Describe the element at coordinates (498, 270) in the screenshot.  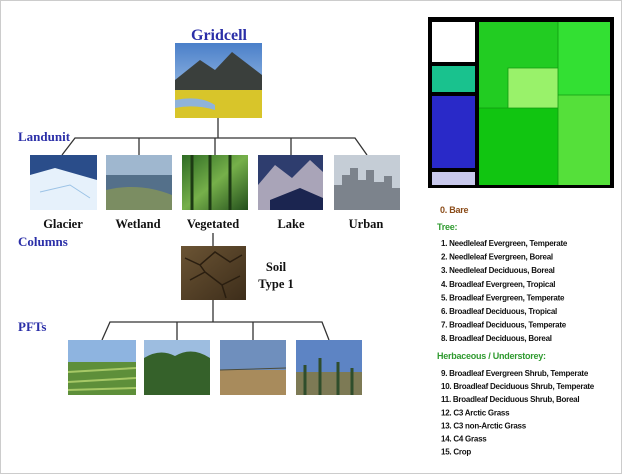
I see `legend-item: 3. Needleleaf Deciduous, Boreal` at that location.